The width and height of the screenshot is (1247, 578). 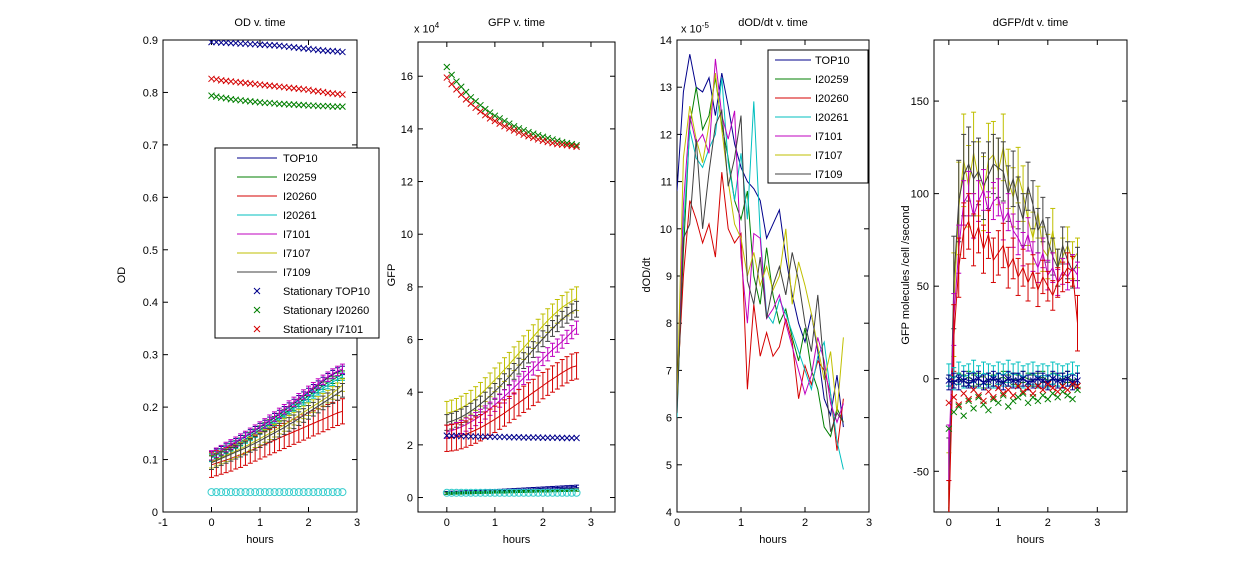 I want to click on legend-box, so click(x=297, y=243).